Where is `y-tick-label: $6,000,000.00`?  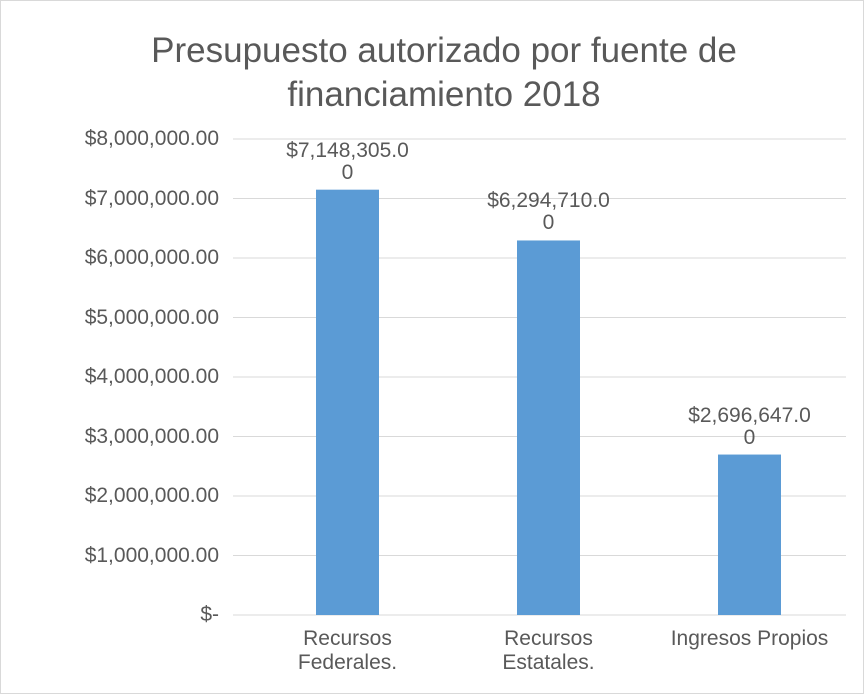
y-tick-label: $6,000,000.00 is located at coordinates (151, 257).